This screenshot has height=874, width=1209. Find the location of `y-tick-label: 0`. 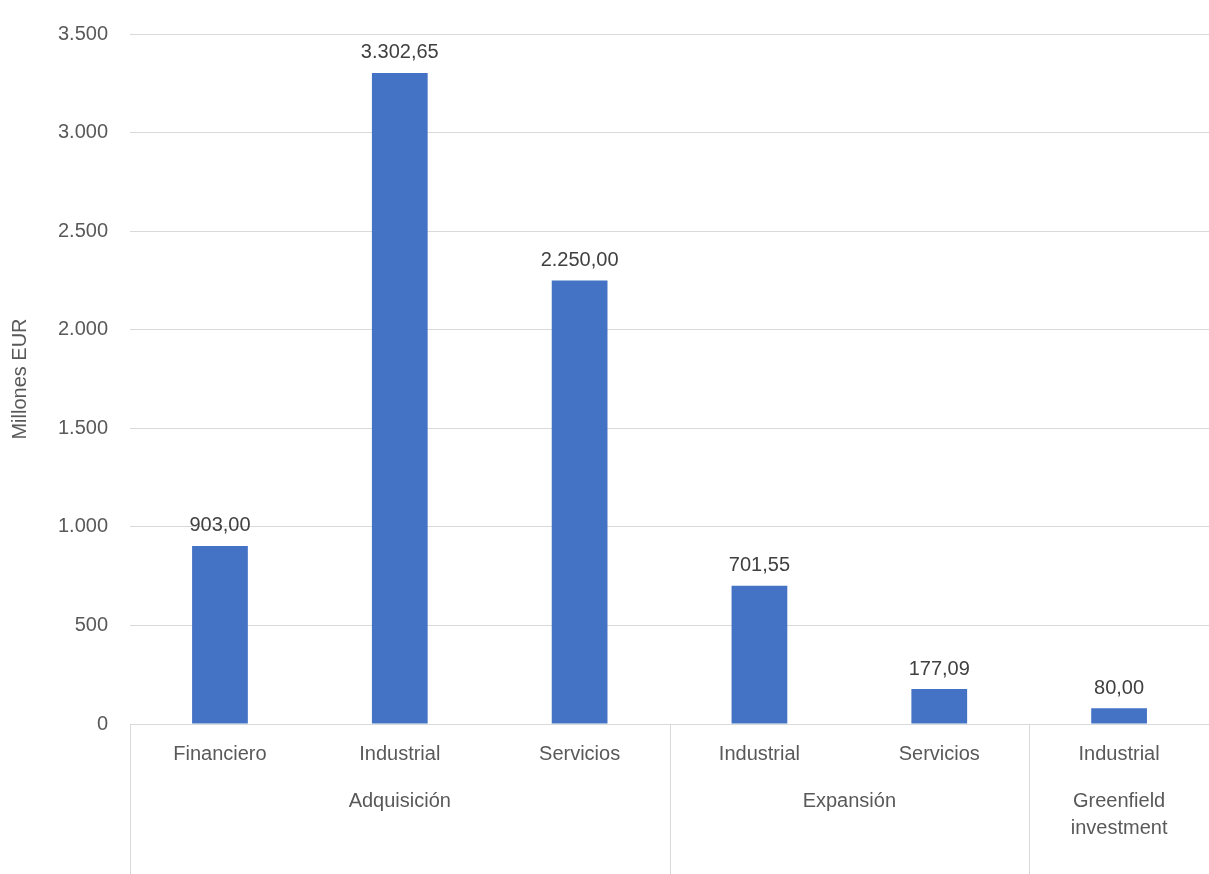

y-tick-label: 0 is located at coordinates (102, 722).